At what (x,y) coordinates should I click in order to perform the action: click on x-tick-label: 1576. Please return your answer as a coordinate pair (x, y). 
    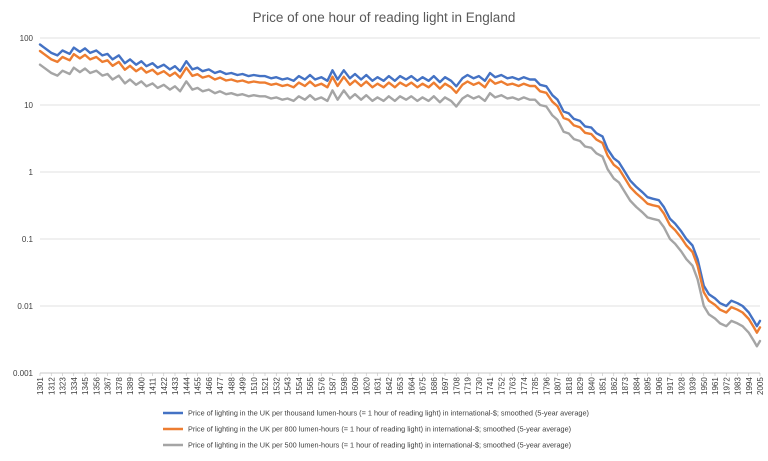
    Looking at the image, I should click on (321, 386).